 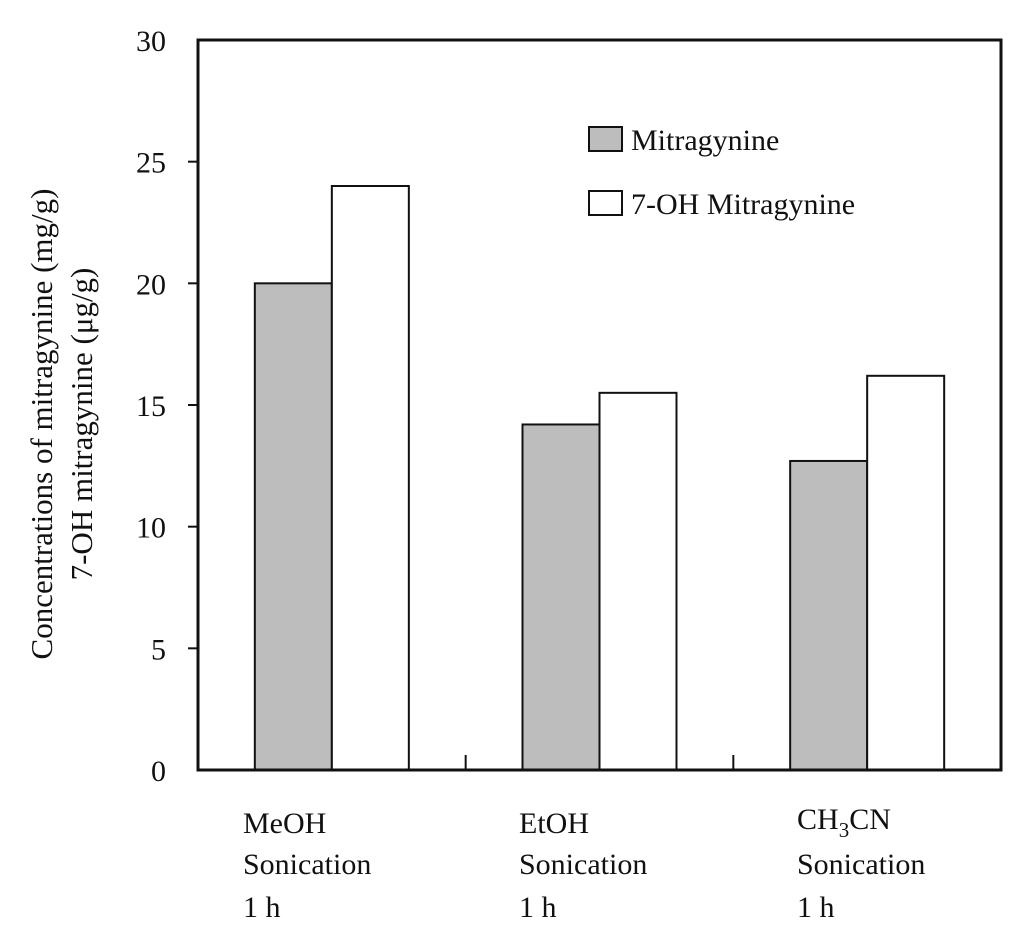 What do you see at coordinates (816, 907) in the screenshot?
I see `category-label-ch3cn-line-3: 1 h` at bounding box center [816, 907].